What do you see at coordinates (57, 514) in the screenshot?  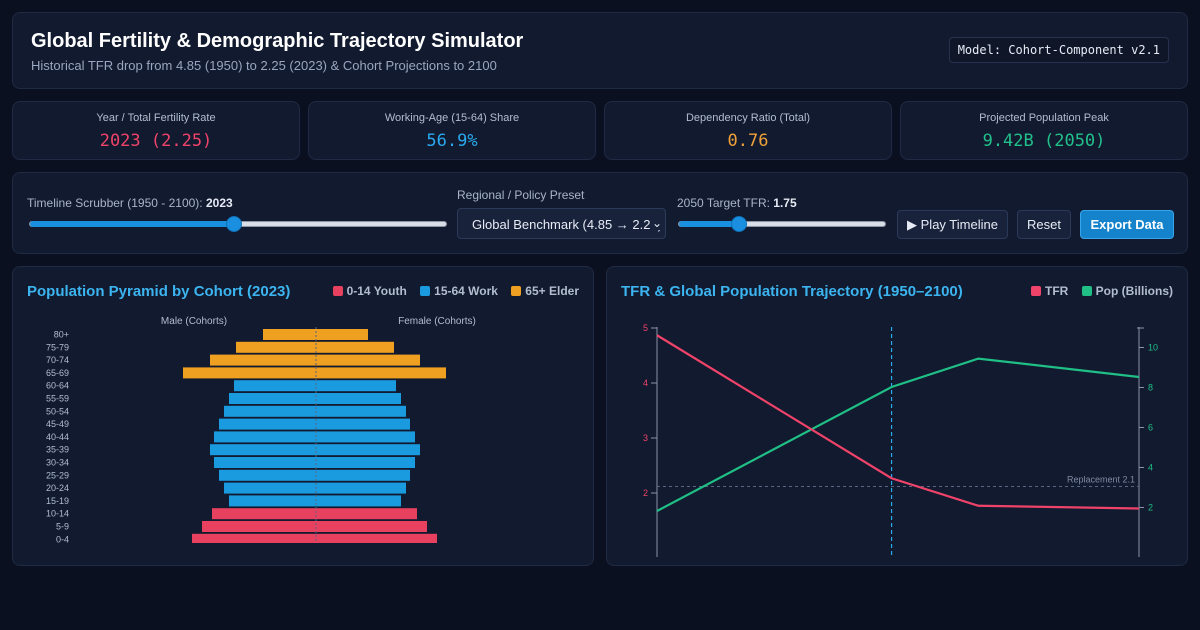 I see `age-label: 10-14` at bounding box center [57, 514].